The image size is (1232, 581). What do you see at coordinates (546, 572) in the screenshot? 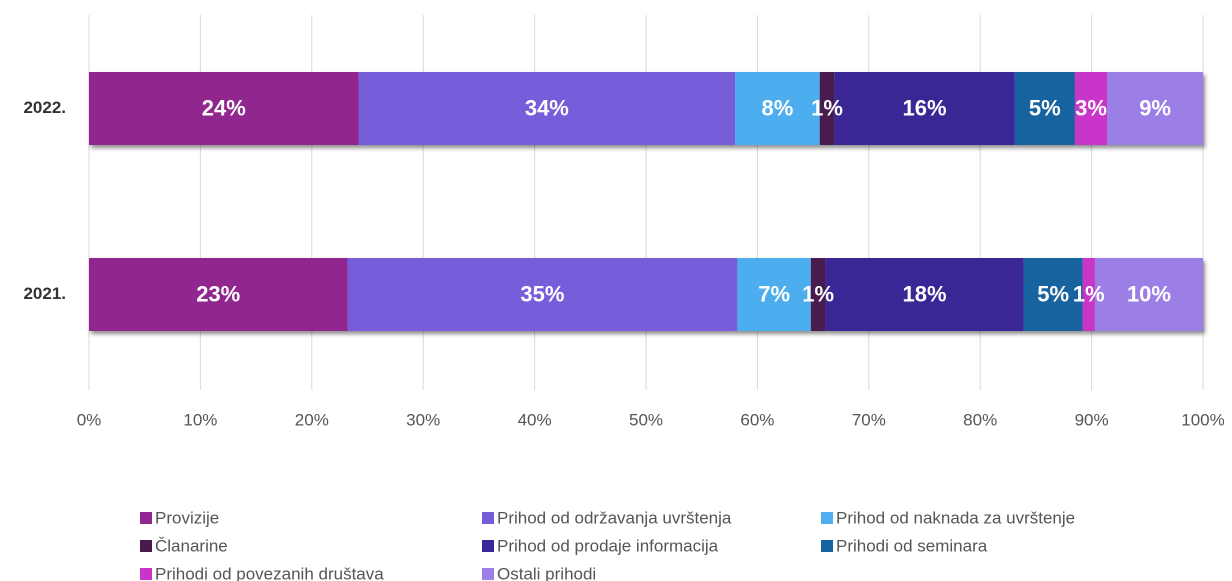
I see `legend-label: Ostali prihodi` at bounding box center [546, 572].